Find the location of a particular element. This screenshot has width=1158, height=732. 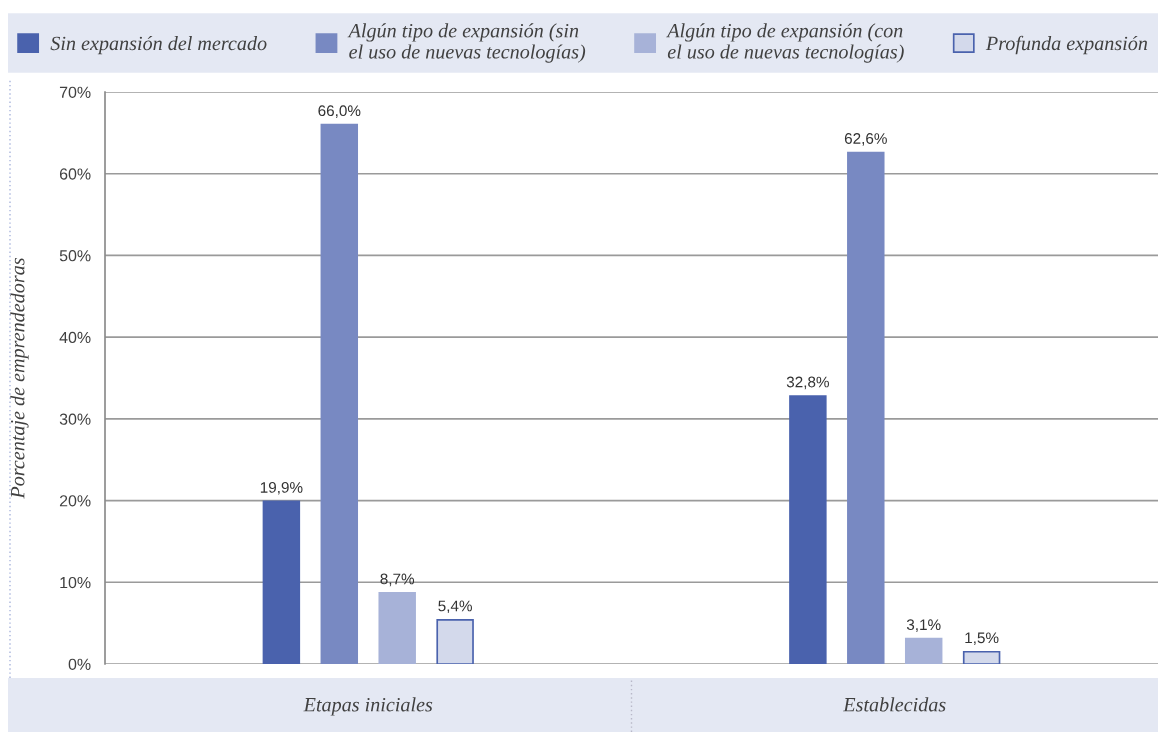

legend-label: Sin expansión del mercado is located at coordinates (158, 45).